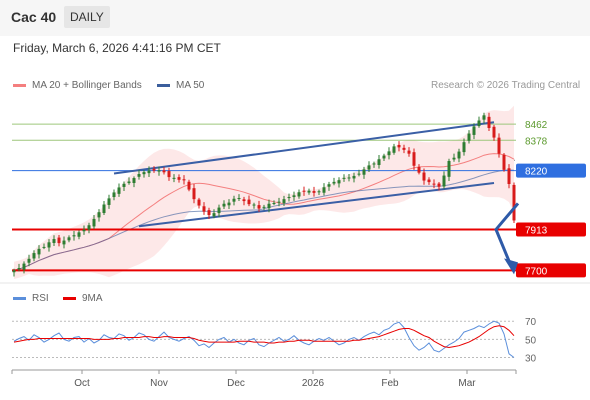 This screenshot has height=400, width=590. I want to click on rsi-line, so click(264, 339).